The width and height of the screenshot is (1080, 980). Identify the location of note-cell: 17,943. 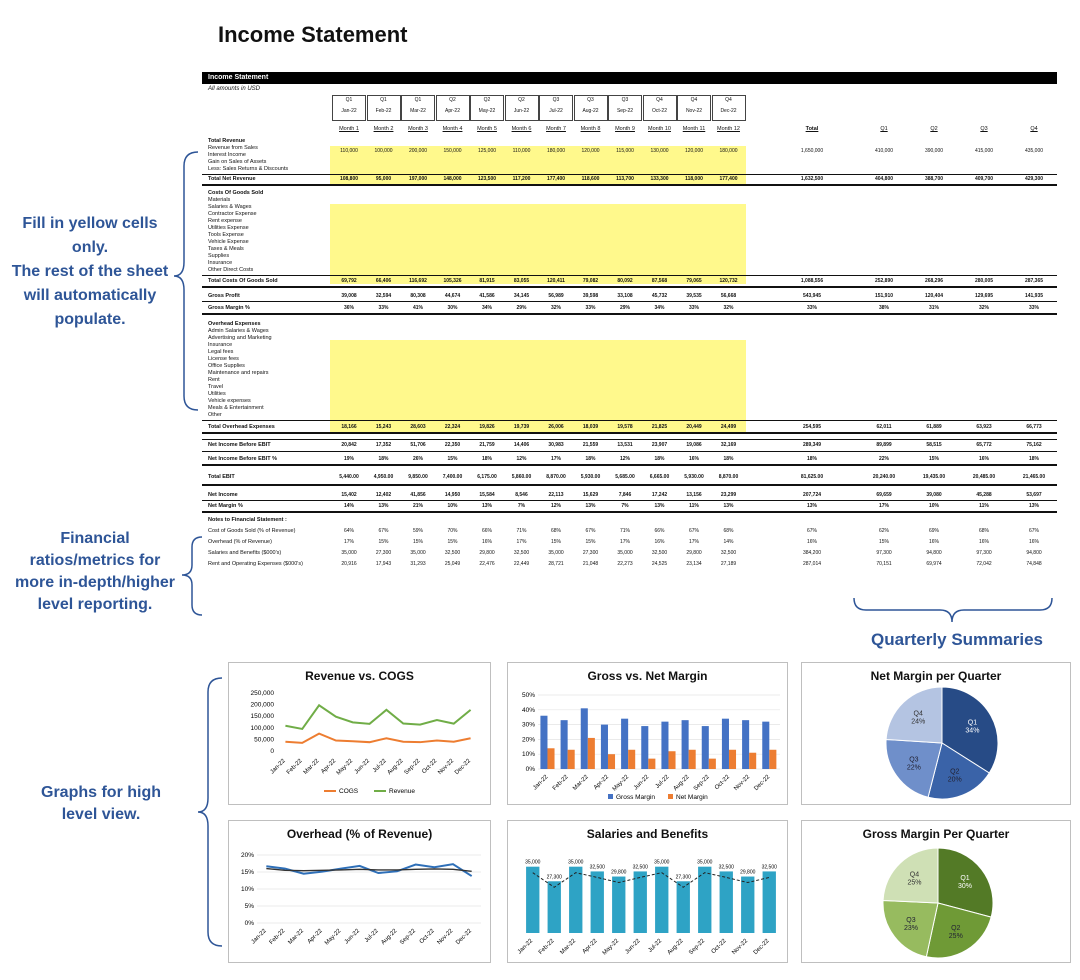
(383, 564).